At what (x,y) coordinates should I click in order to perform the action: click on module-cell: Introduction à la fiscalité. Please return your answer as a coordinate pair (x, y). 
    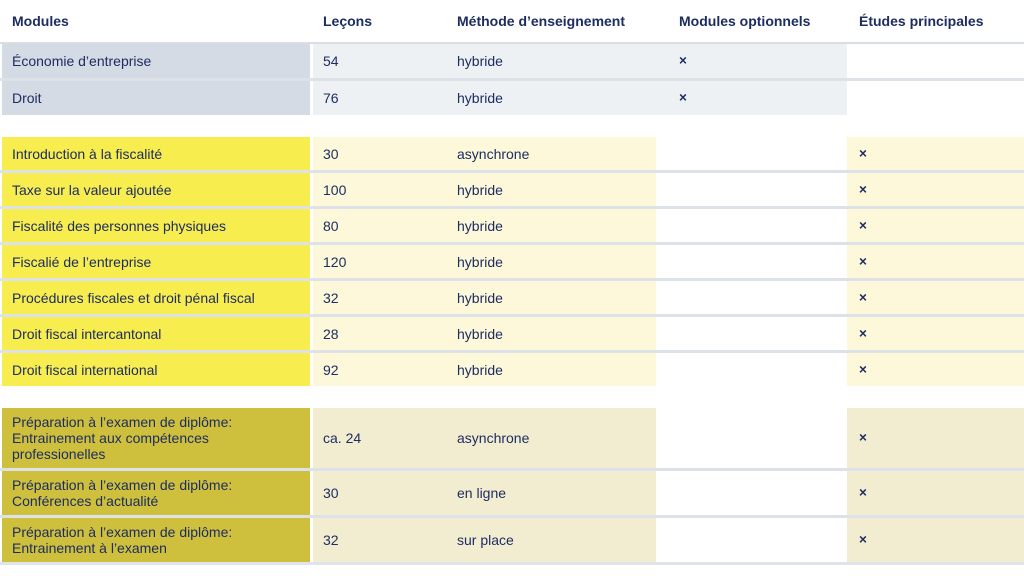
    Looking at the image, I should click on (156, 153).